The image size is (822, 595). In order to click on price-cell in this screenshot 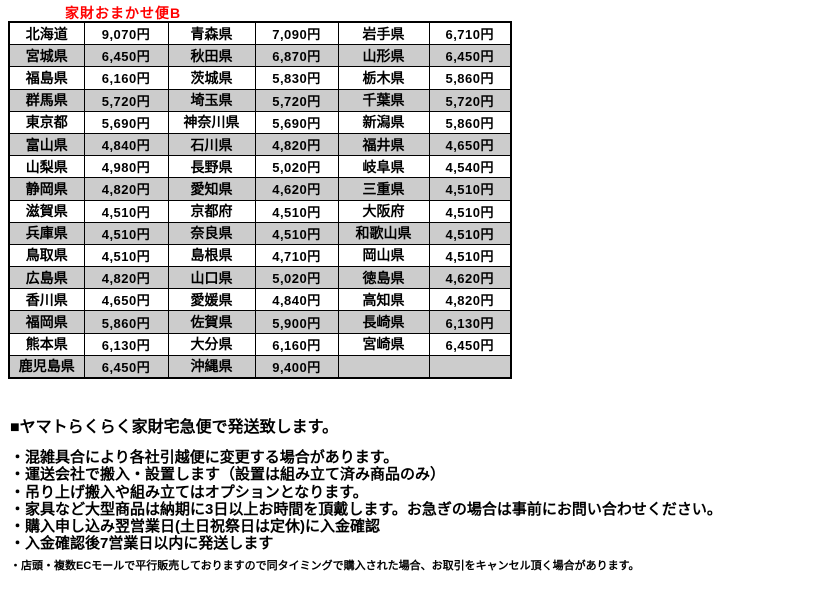, I will do `click(470, 366)`.